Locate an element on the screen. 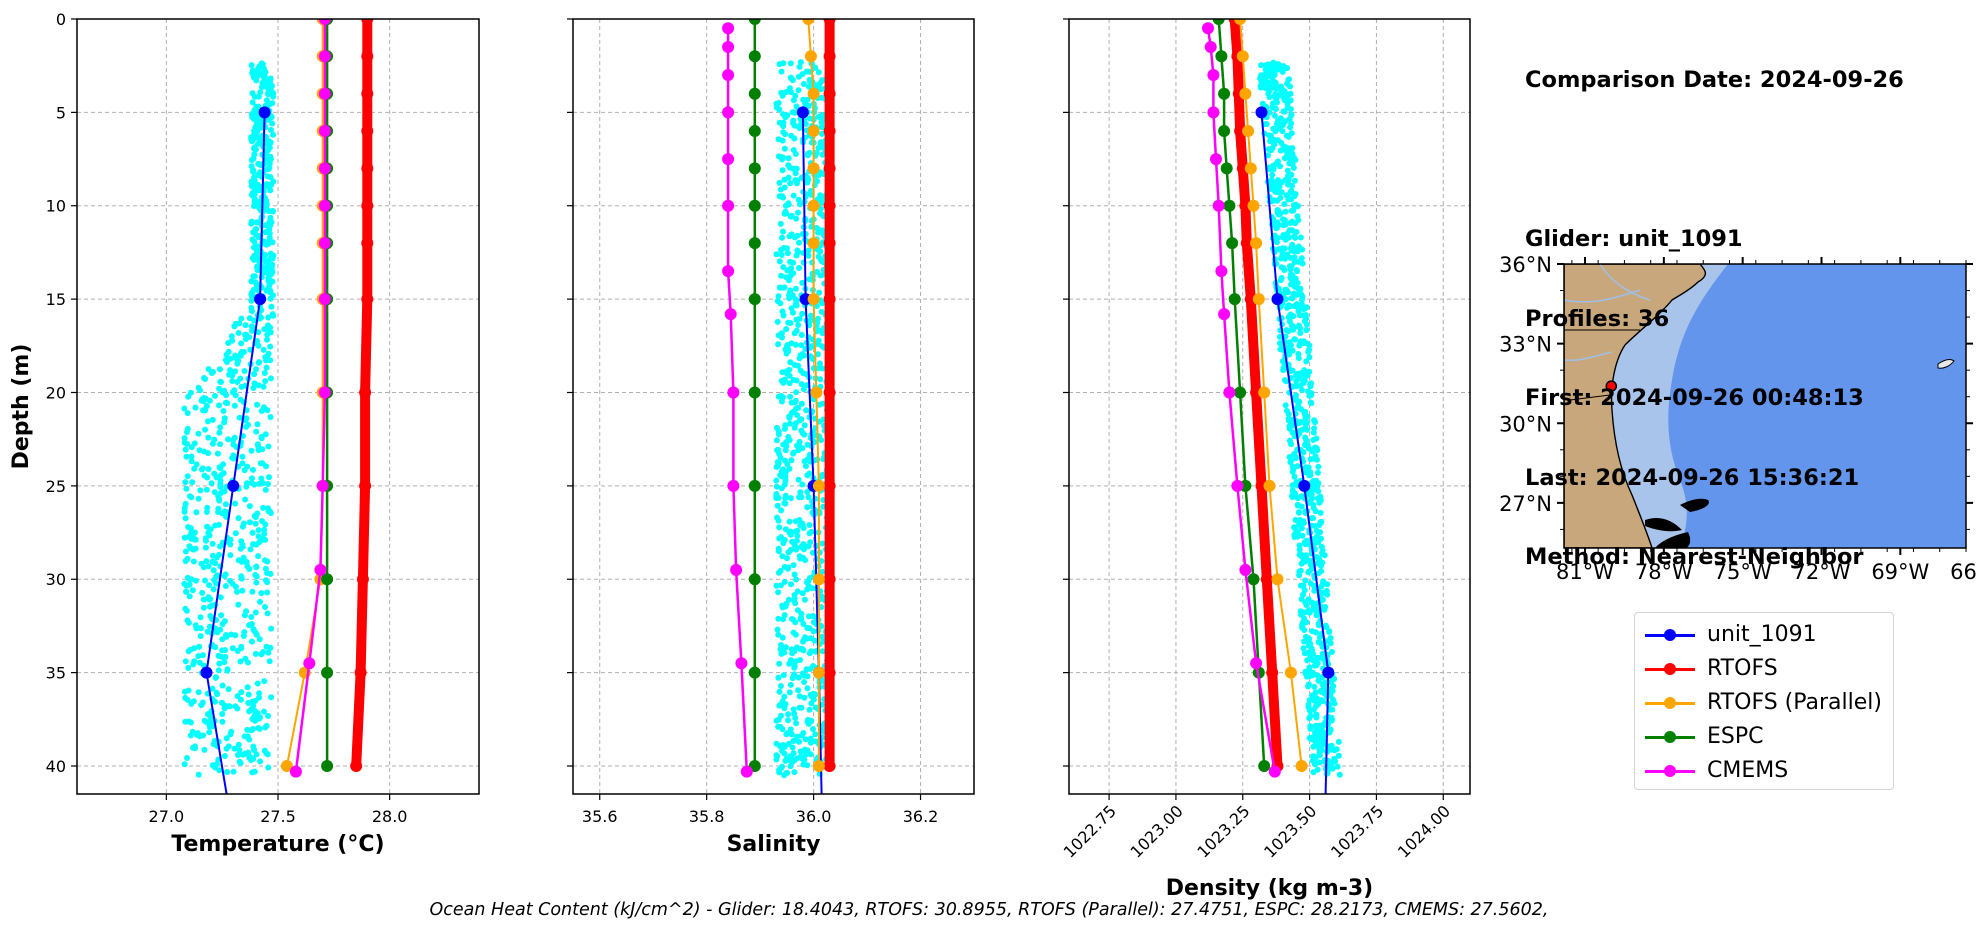 This screenshot has width=1978, height=934. map-lon-label: 75°W is located at coordinates (1743, 572).